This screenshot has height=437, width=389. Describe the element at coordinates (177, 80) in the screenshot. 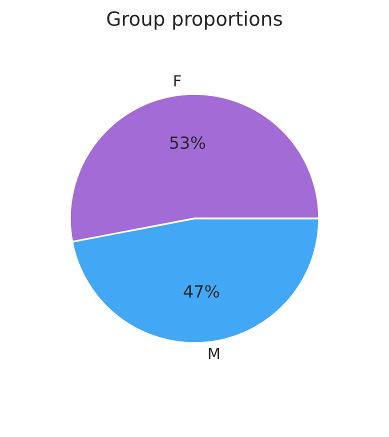

I see `slice-label: F` at that location.